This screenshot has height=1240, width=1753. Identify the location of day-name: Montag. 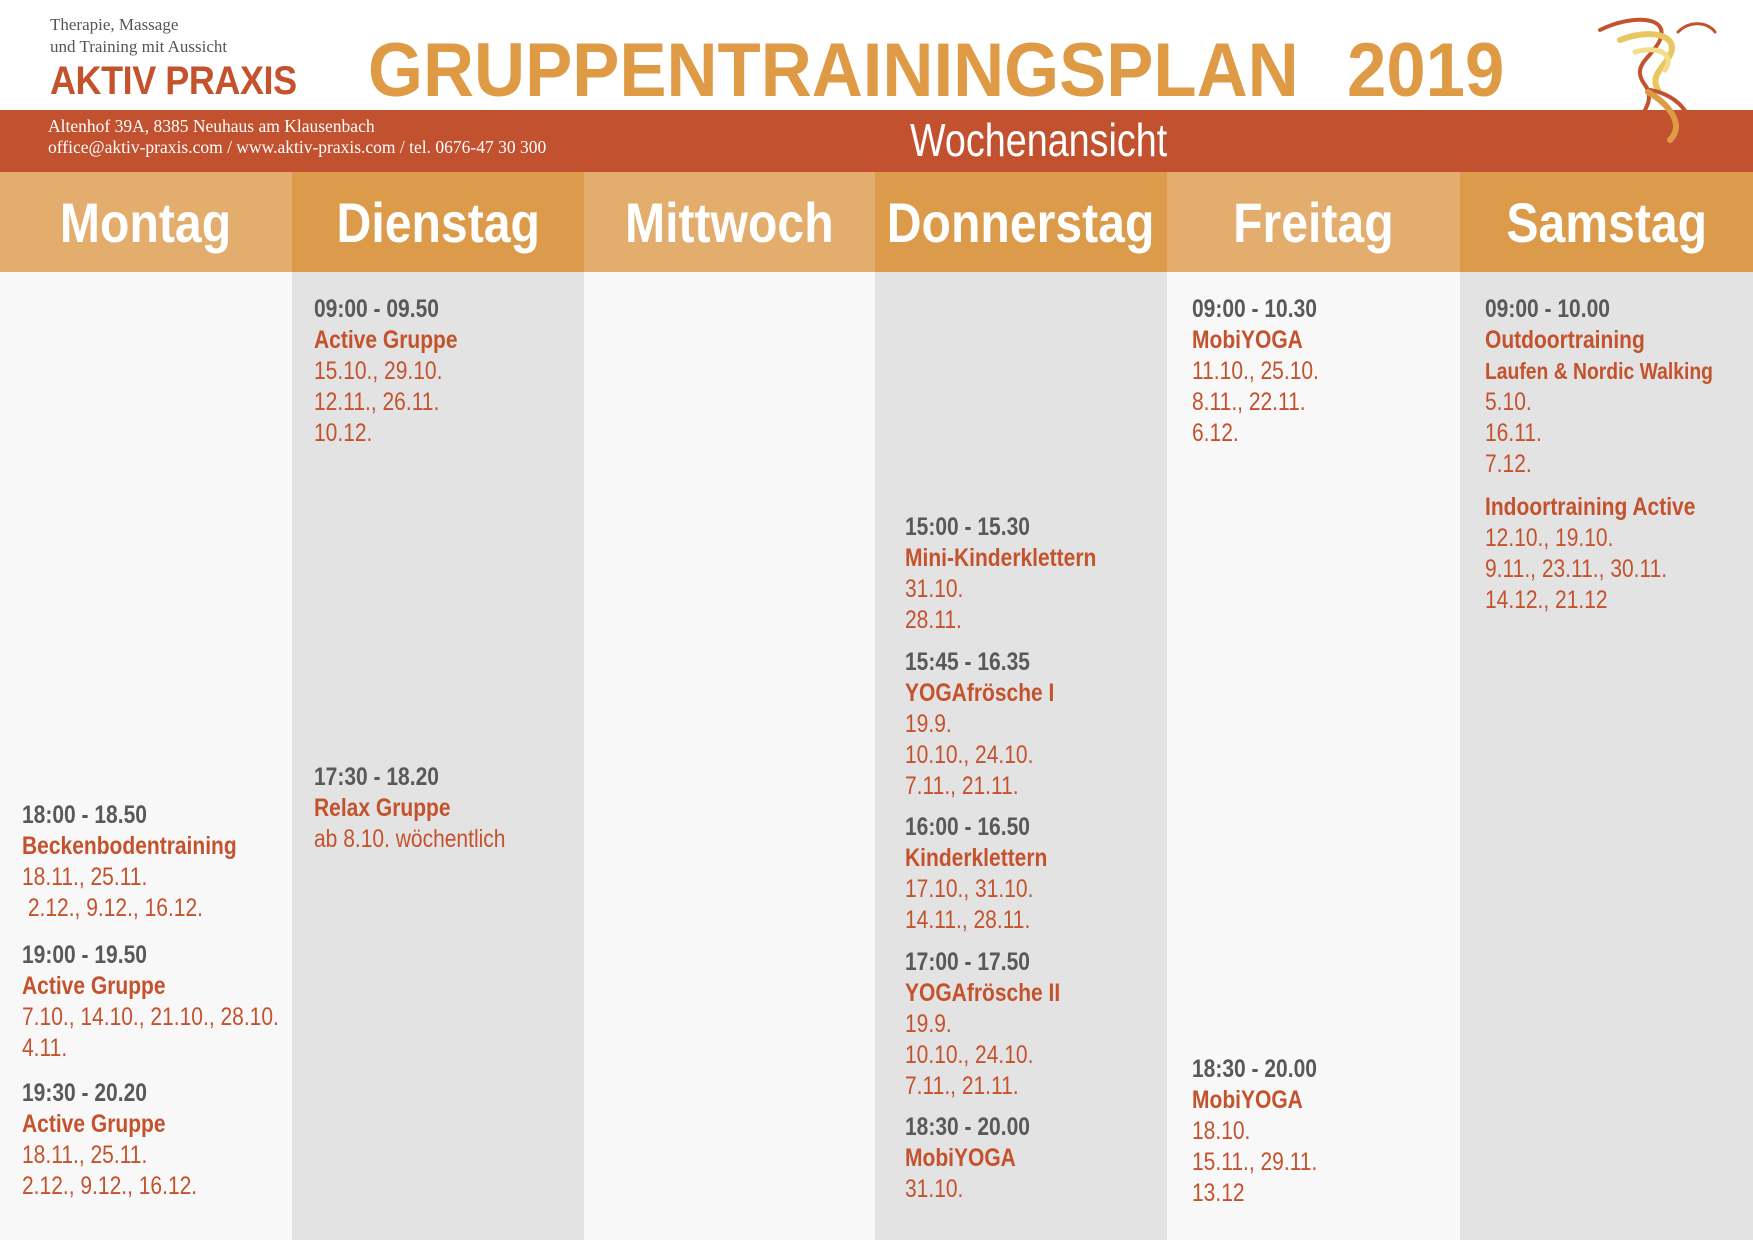
(146, 222).